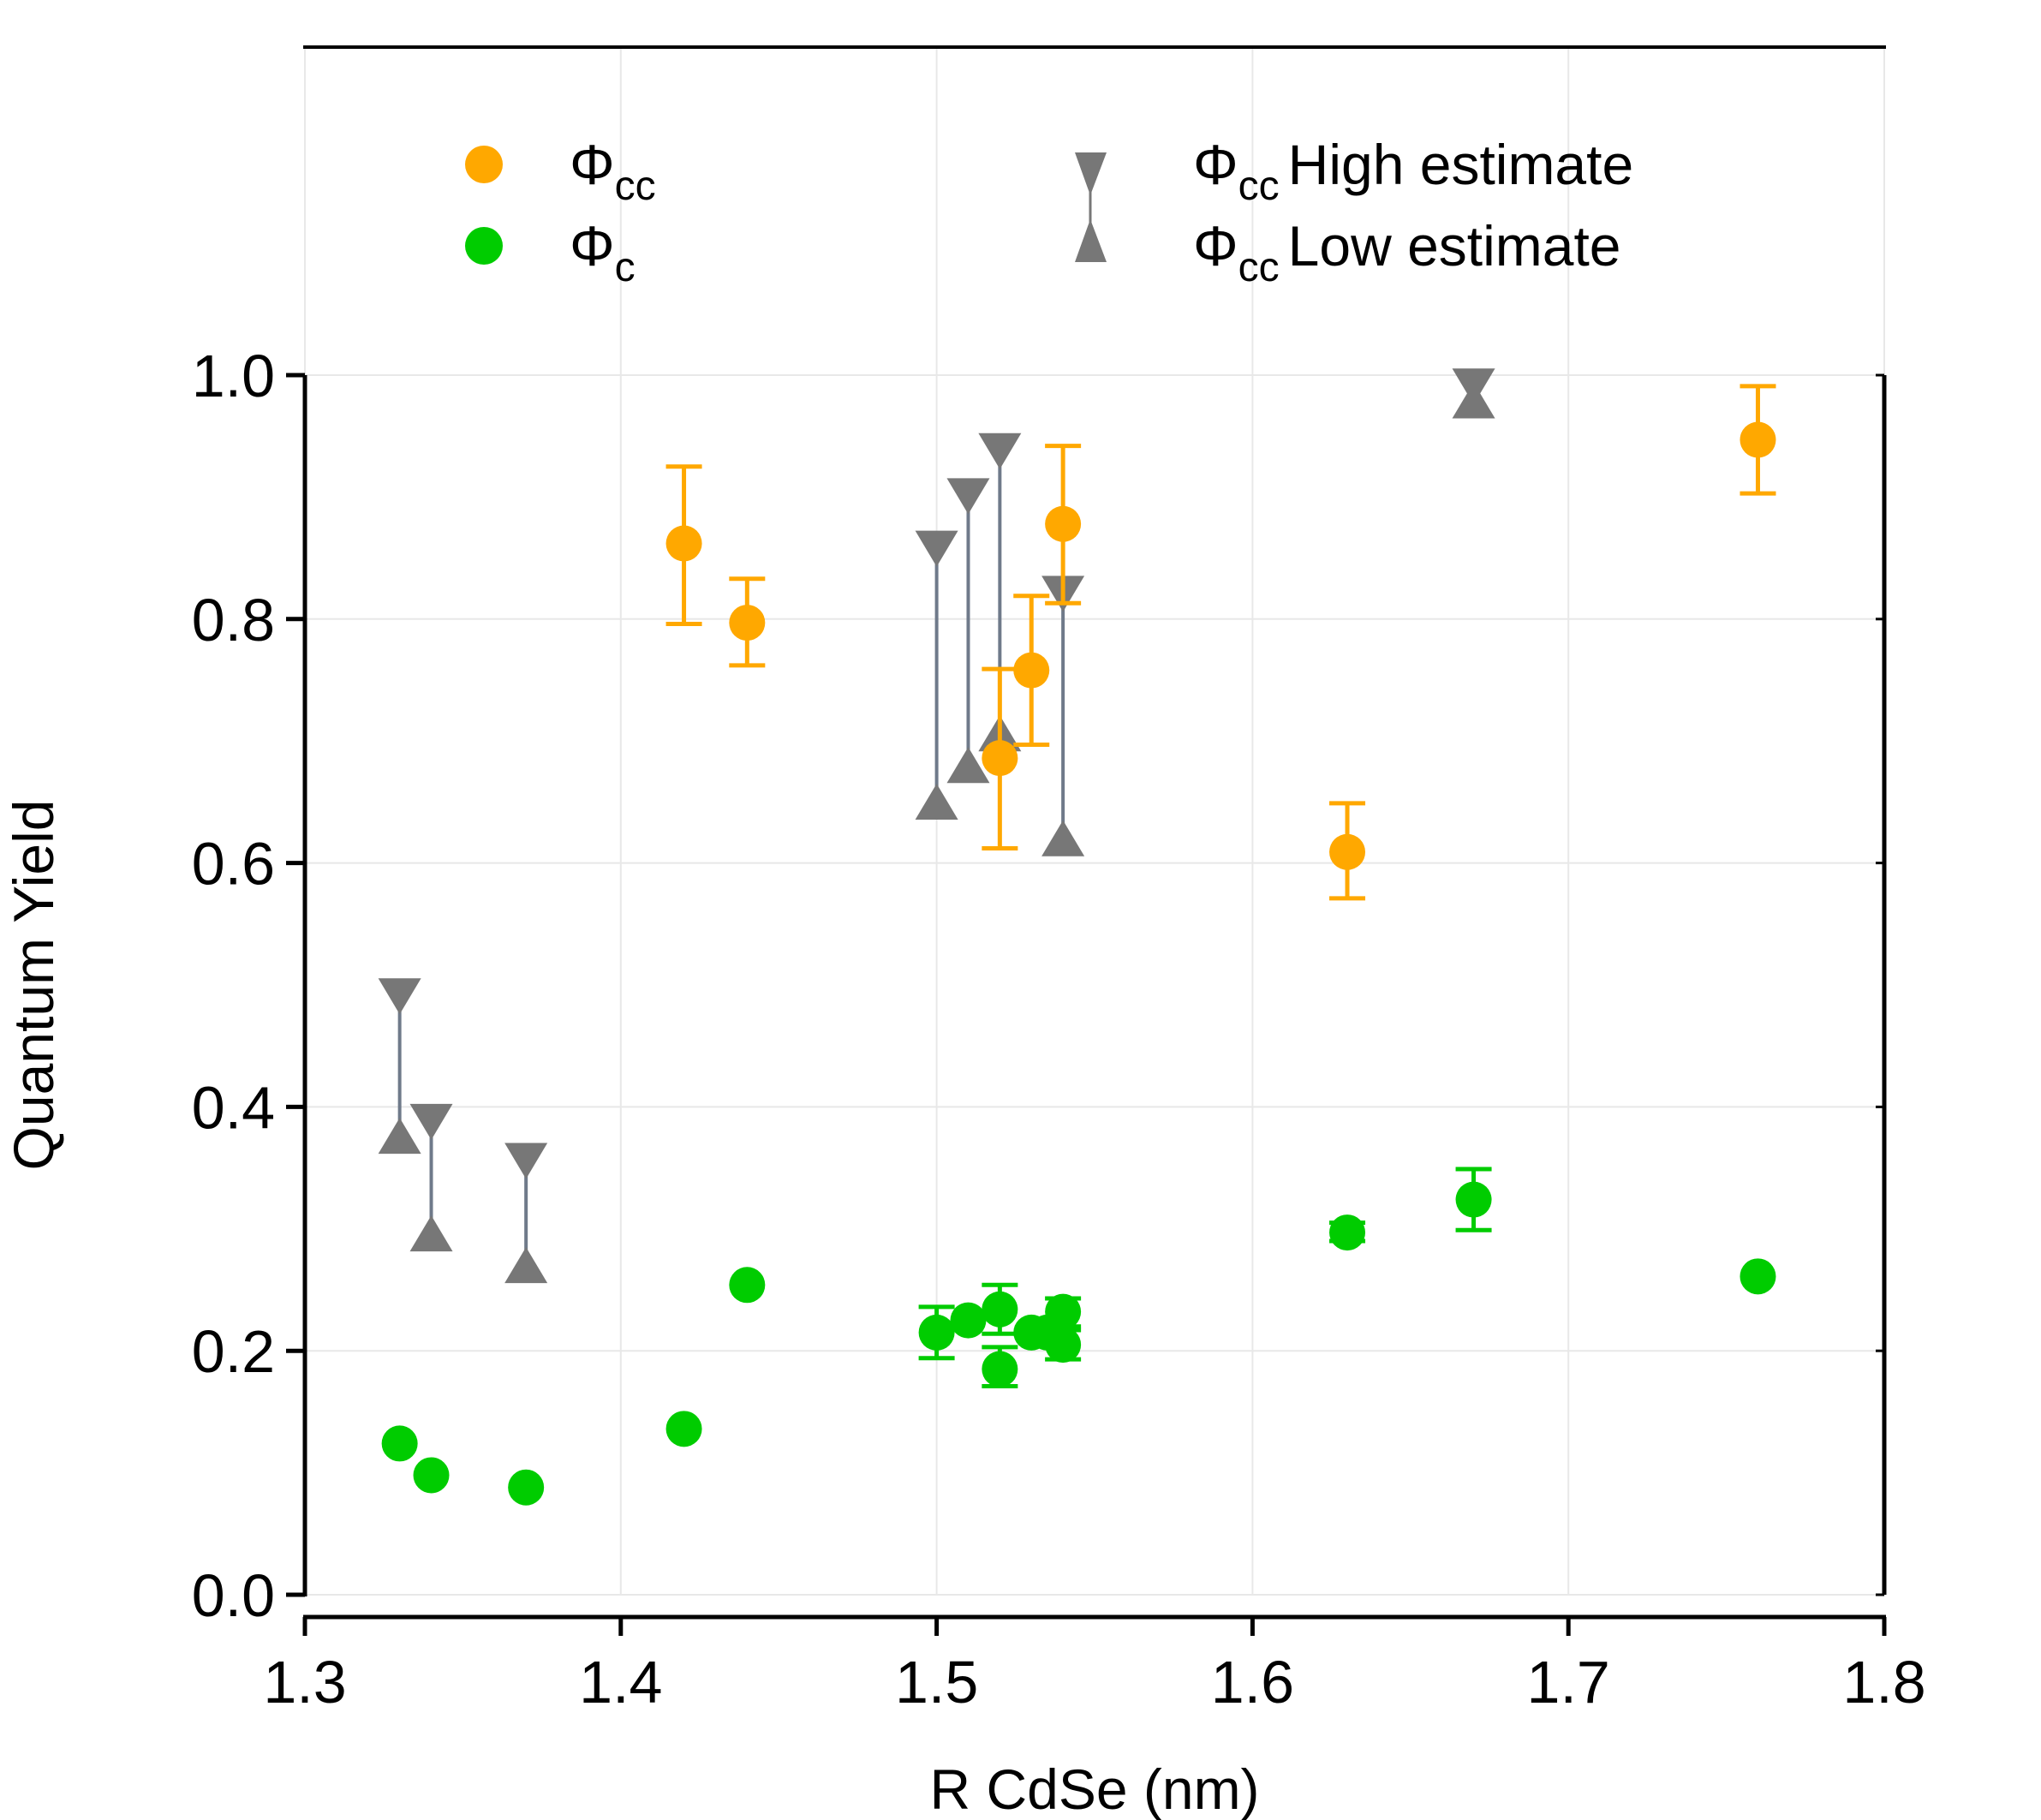 The height and width of the screenshot is (1820, 2041). Describe the element at coordinates (234, 1108) in the screenshot. I see `y-tick-label: 0.4` at that location.